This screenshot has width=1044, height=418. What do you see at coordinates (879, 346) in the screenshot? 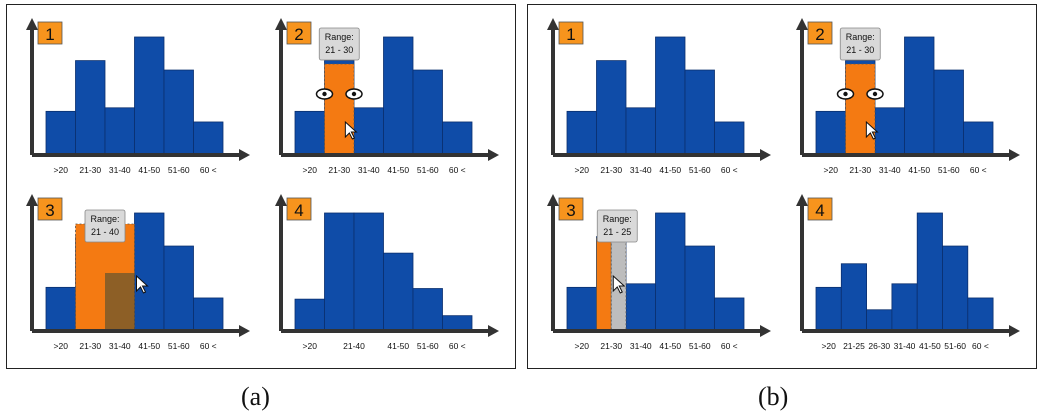
I see `tick-label: 26-30` at bounding box center [879, 346].